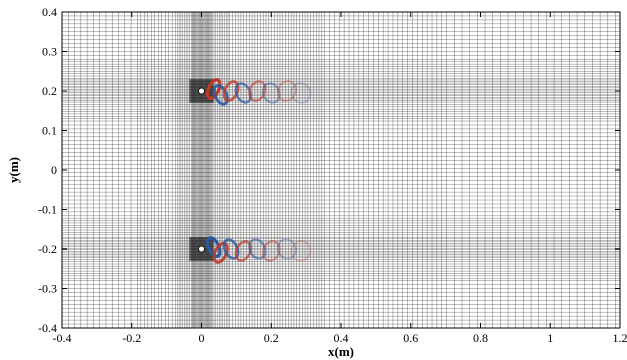 The image size is (627, 360). I want to click on vortex-field, so click(258, 171).